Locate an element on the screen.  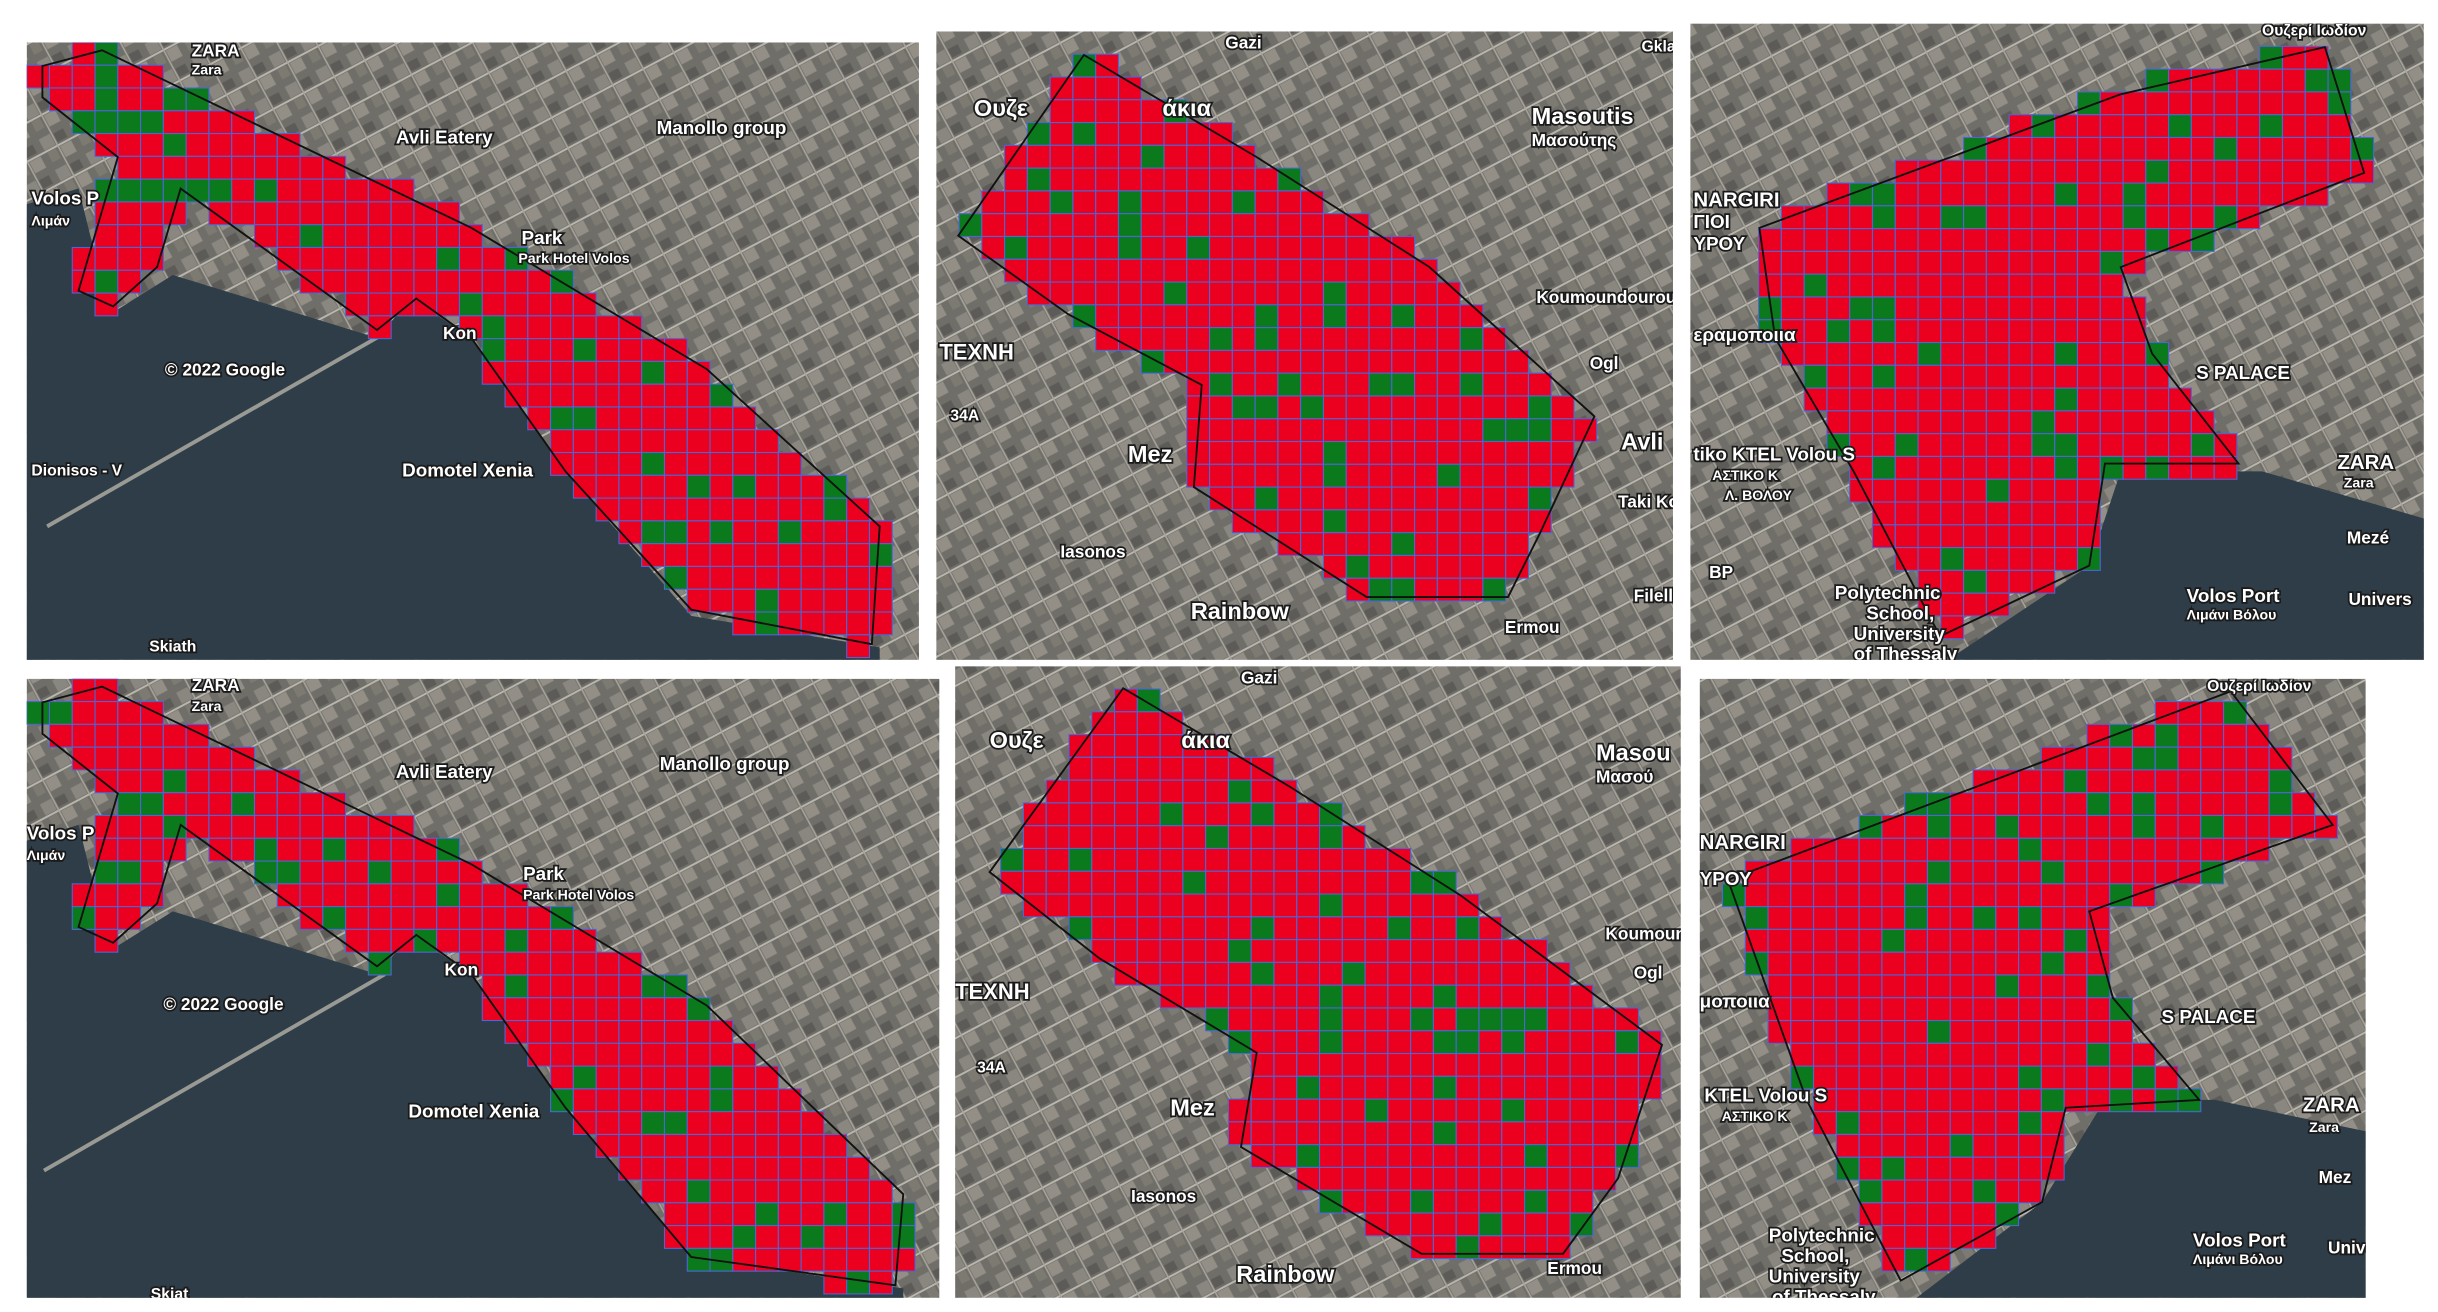
map-label: NARGIRI is located at coordinates (1743, 843).